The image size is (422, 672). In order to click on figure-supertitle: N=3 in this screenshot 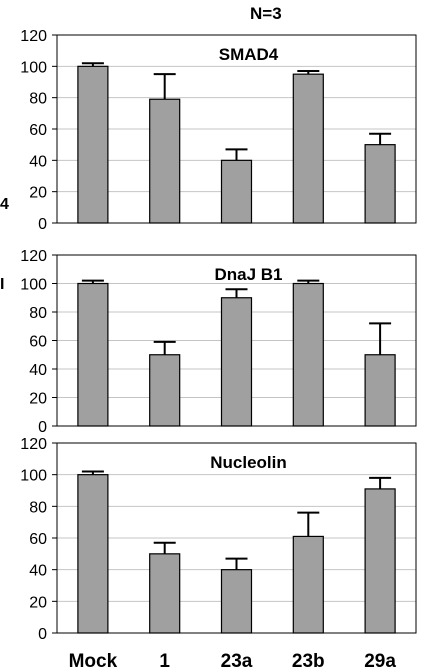, I will do `click(266, 13)`.